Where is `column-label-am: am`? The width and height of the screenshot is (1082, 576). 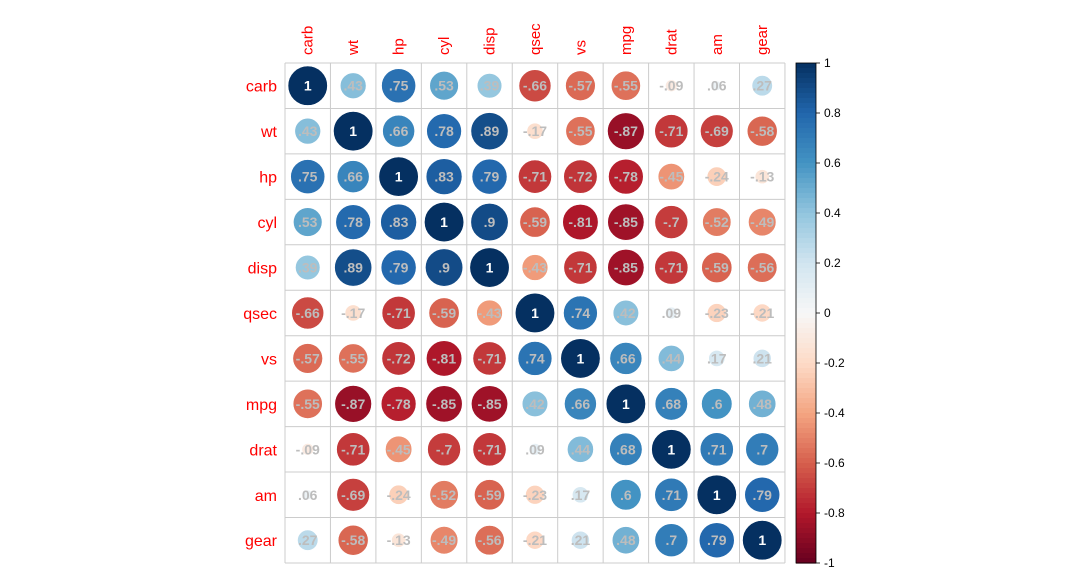 column-label-am: am is located at coordinates (717, 44).